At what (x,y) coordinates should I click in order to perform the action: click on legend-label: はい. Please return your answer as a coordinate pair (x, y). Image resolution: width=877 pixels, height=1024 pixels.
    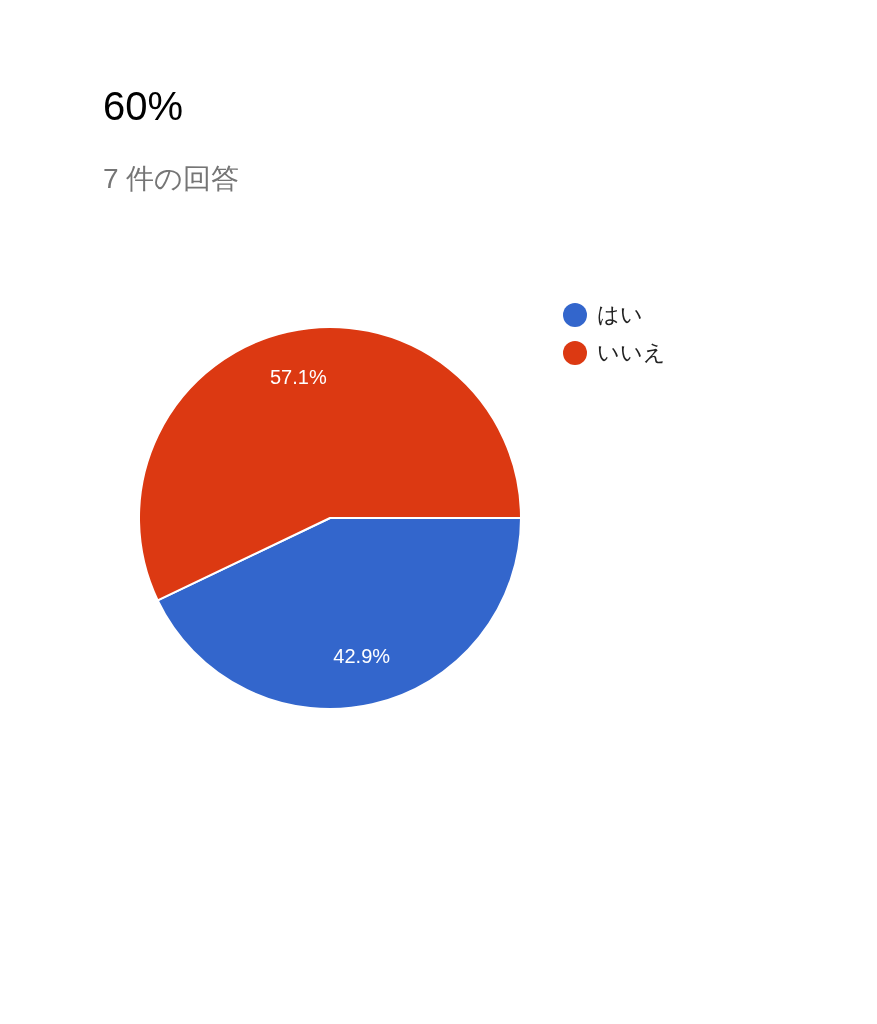
    Looking at the image, I should click on (620, 315).